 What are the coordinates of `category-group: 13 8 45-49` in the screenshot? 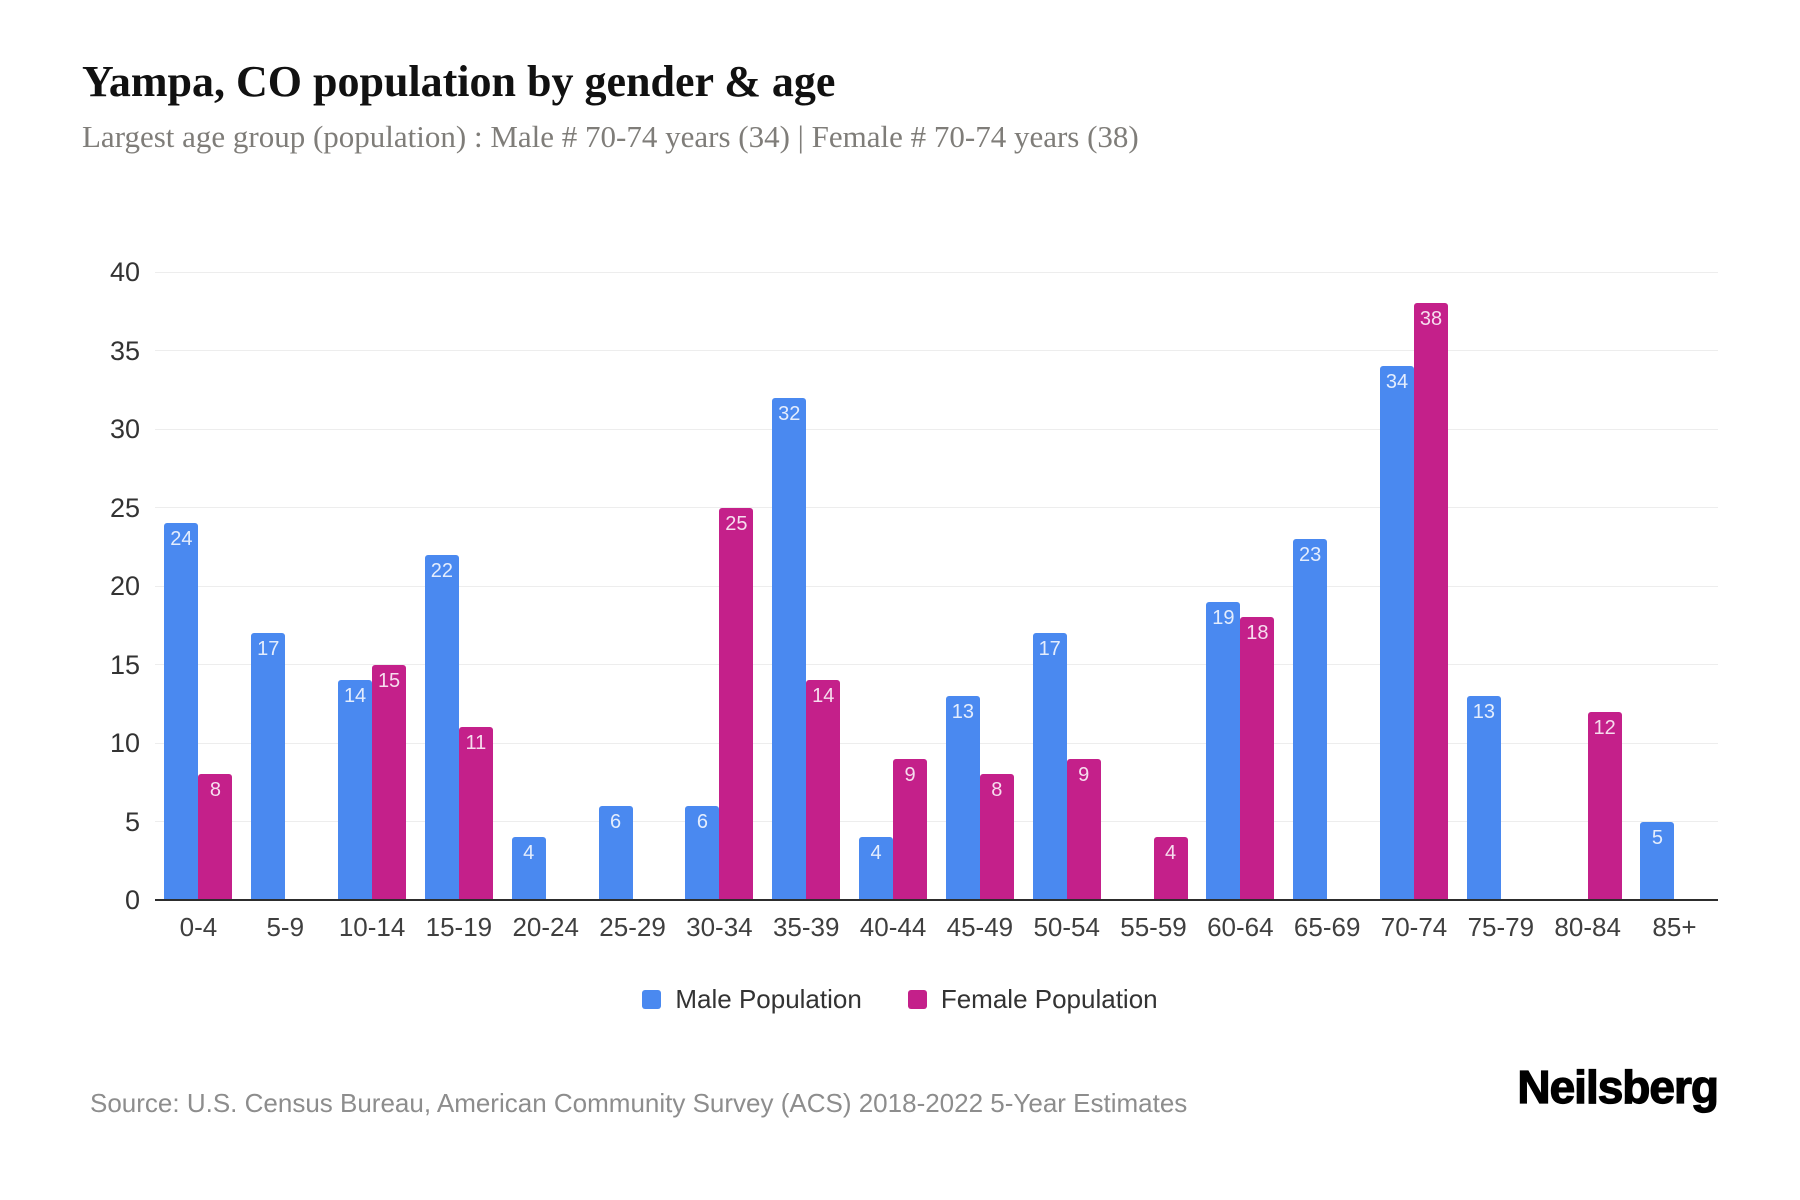 It's located at (979, 607).